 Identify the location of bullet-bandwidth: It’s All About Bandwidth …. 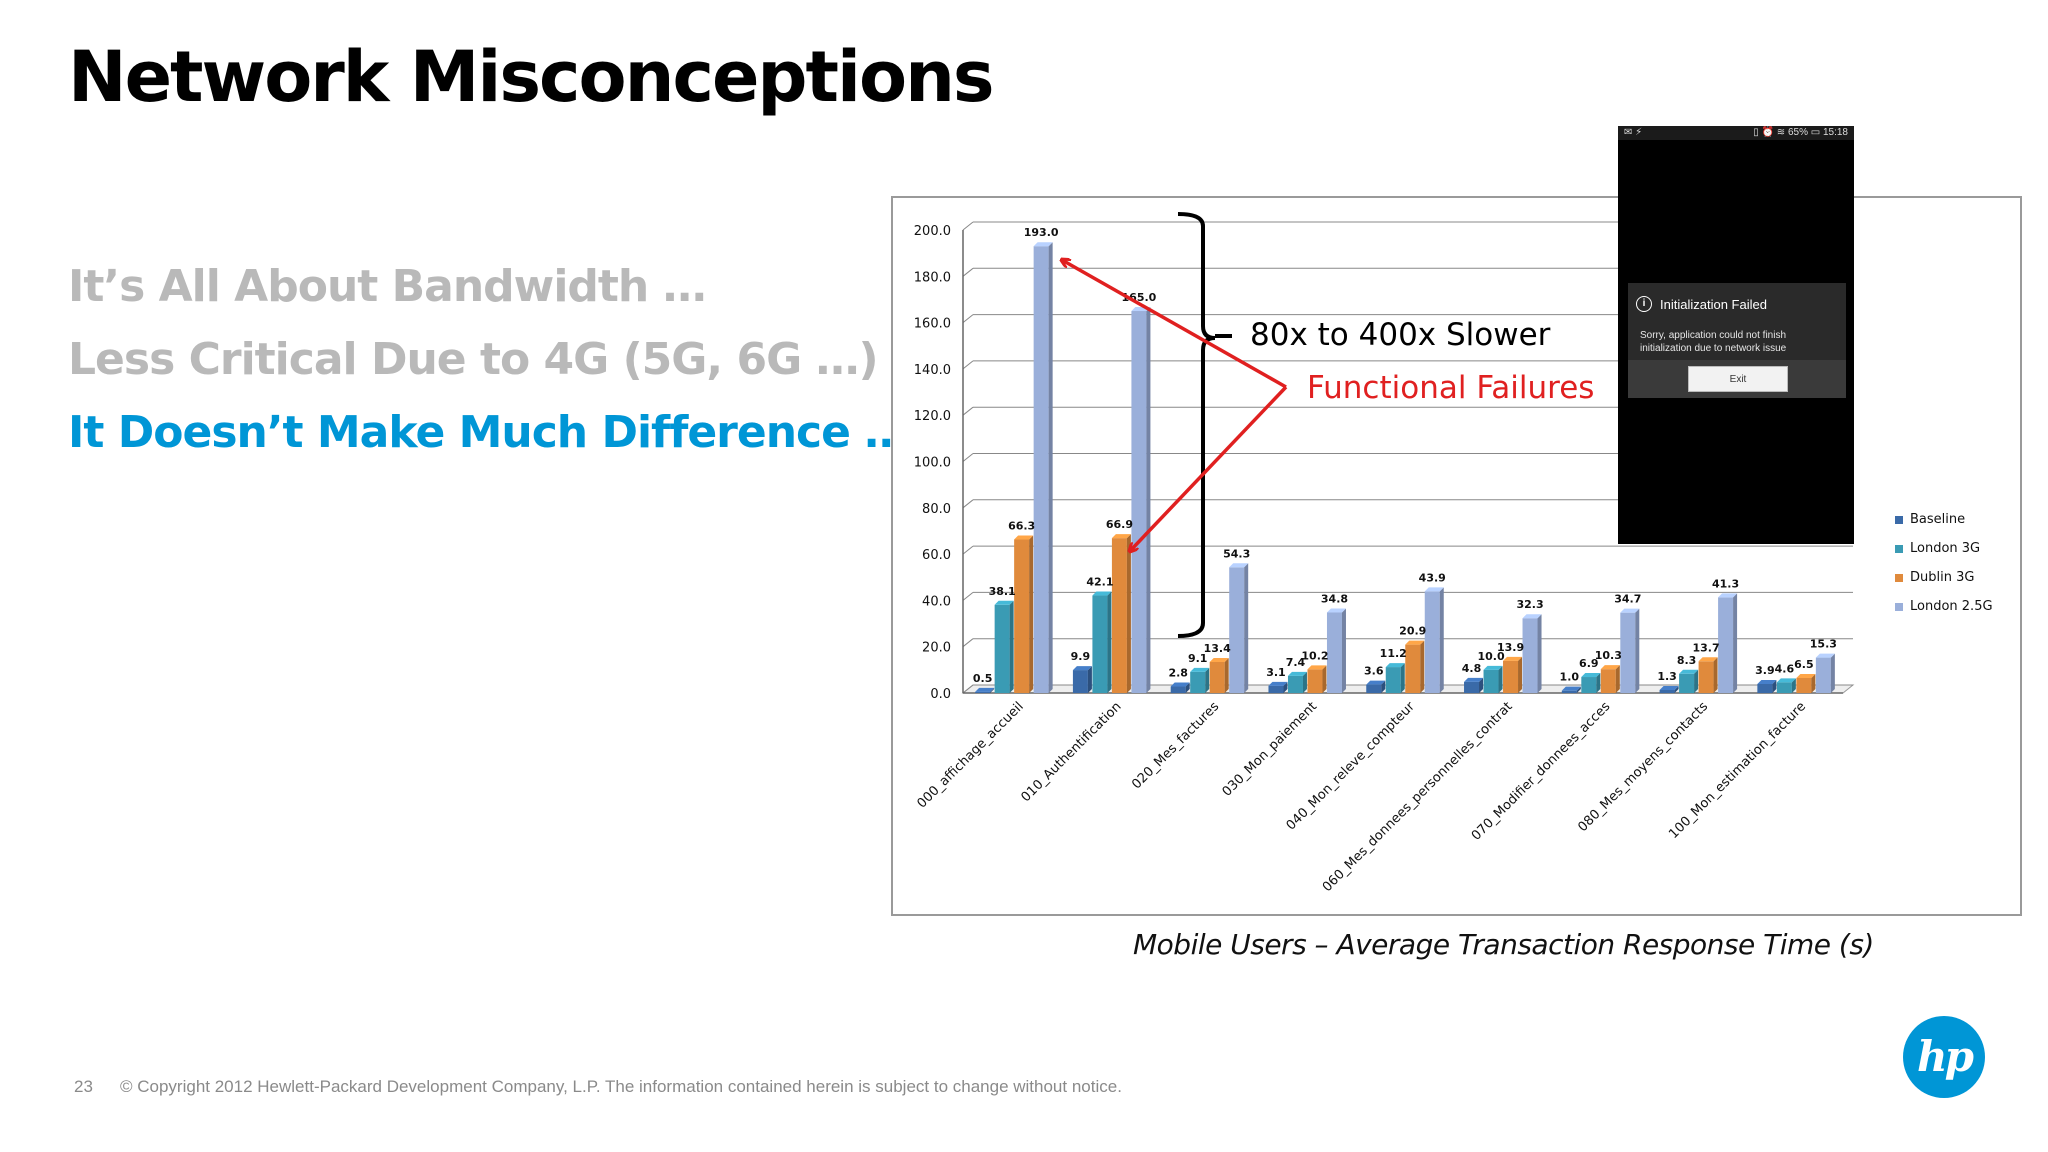
(387, 286).